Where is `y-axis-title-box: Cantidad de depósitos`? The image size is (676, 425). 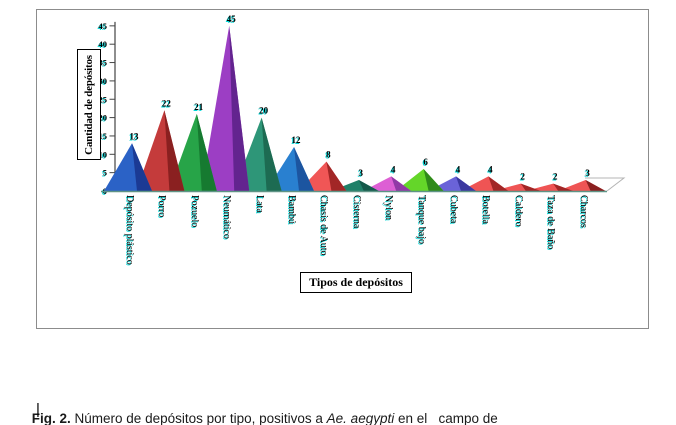 y-axis-title-box: Cantidad de depósitos is located at coordinates (89, 104).